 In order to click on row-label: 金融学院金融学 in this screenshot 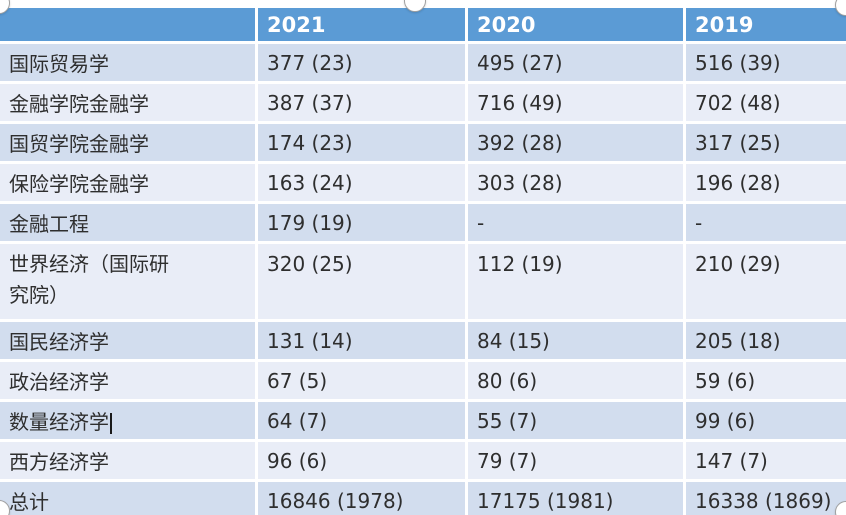, I will do `click(79, 104)`.